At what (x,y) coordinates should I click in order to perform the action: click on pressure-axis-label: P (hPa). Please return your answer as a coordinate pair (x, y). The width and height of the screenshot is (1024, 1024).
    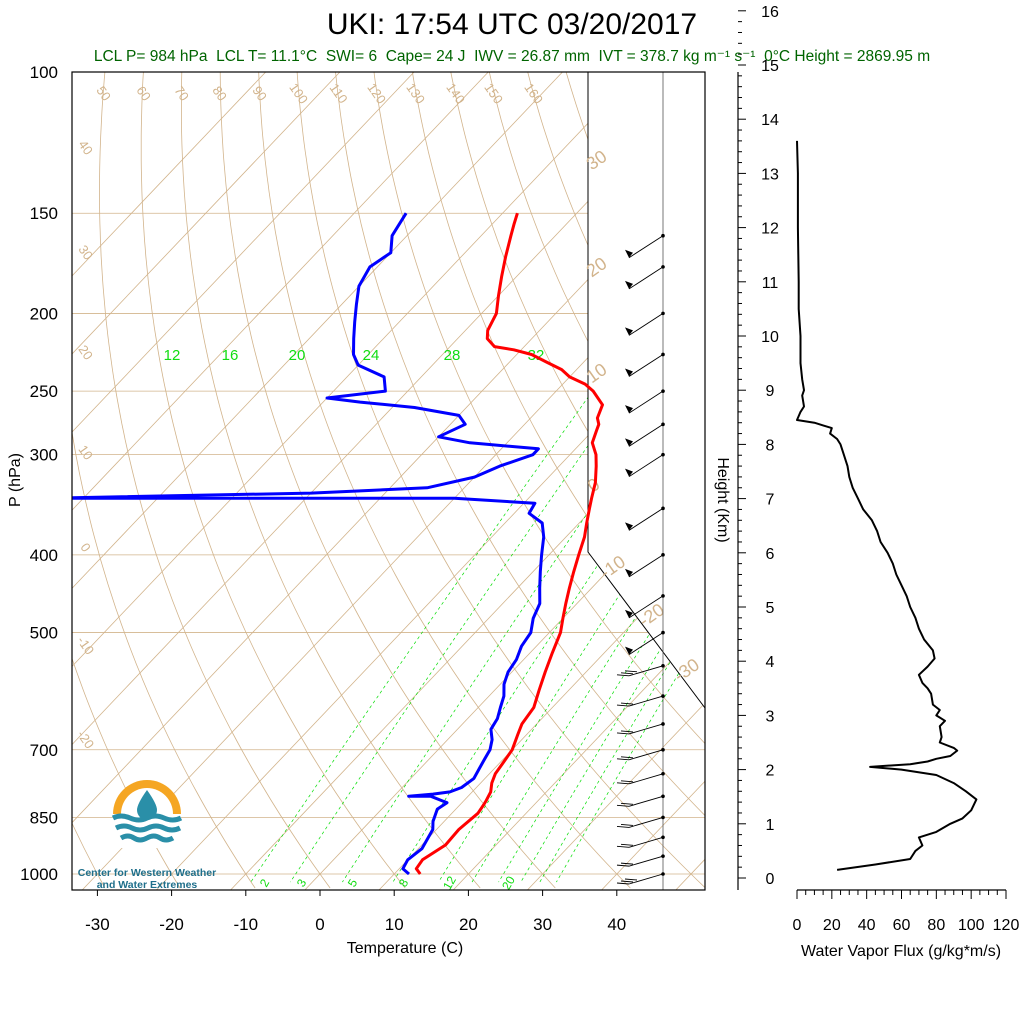
    Looking at the image, I should click on (15, 480).